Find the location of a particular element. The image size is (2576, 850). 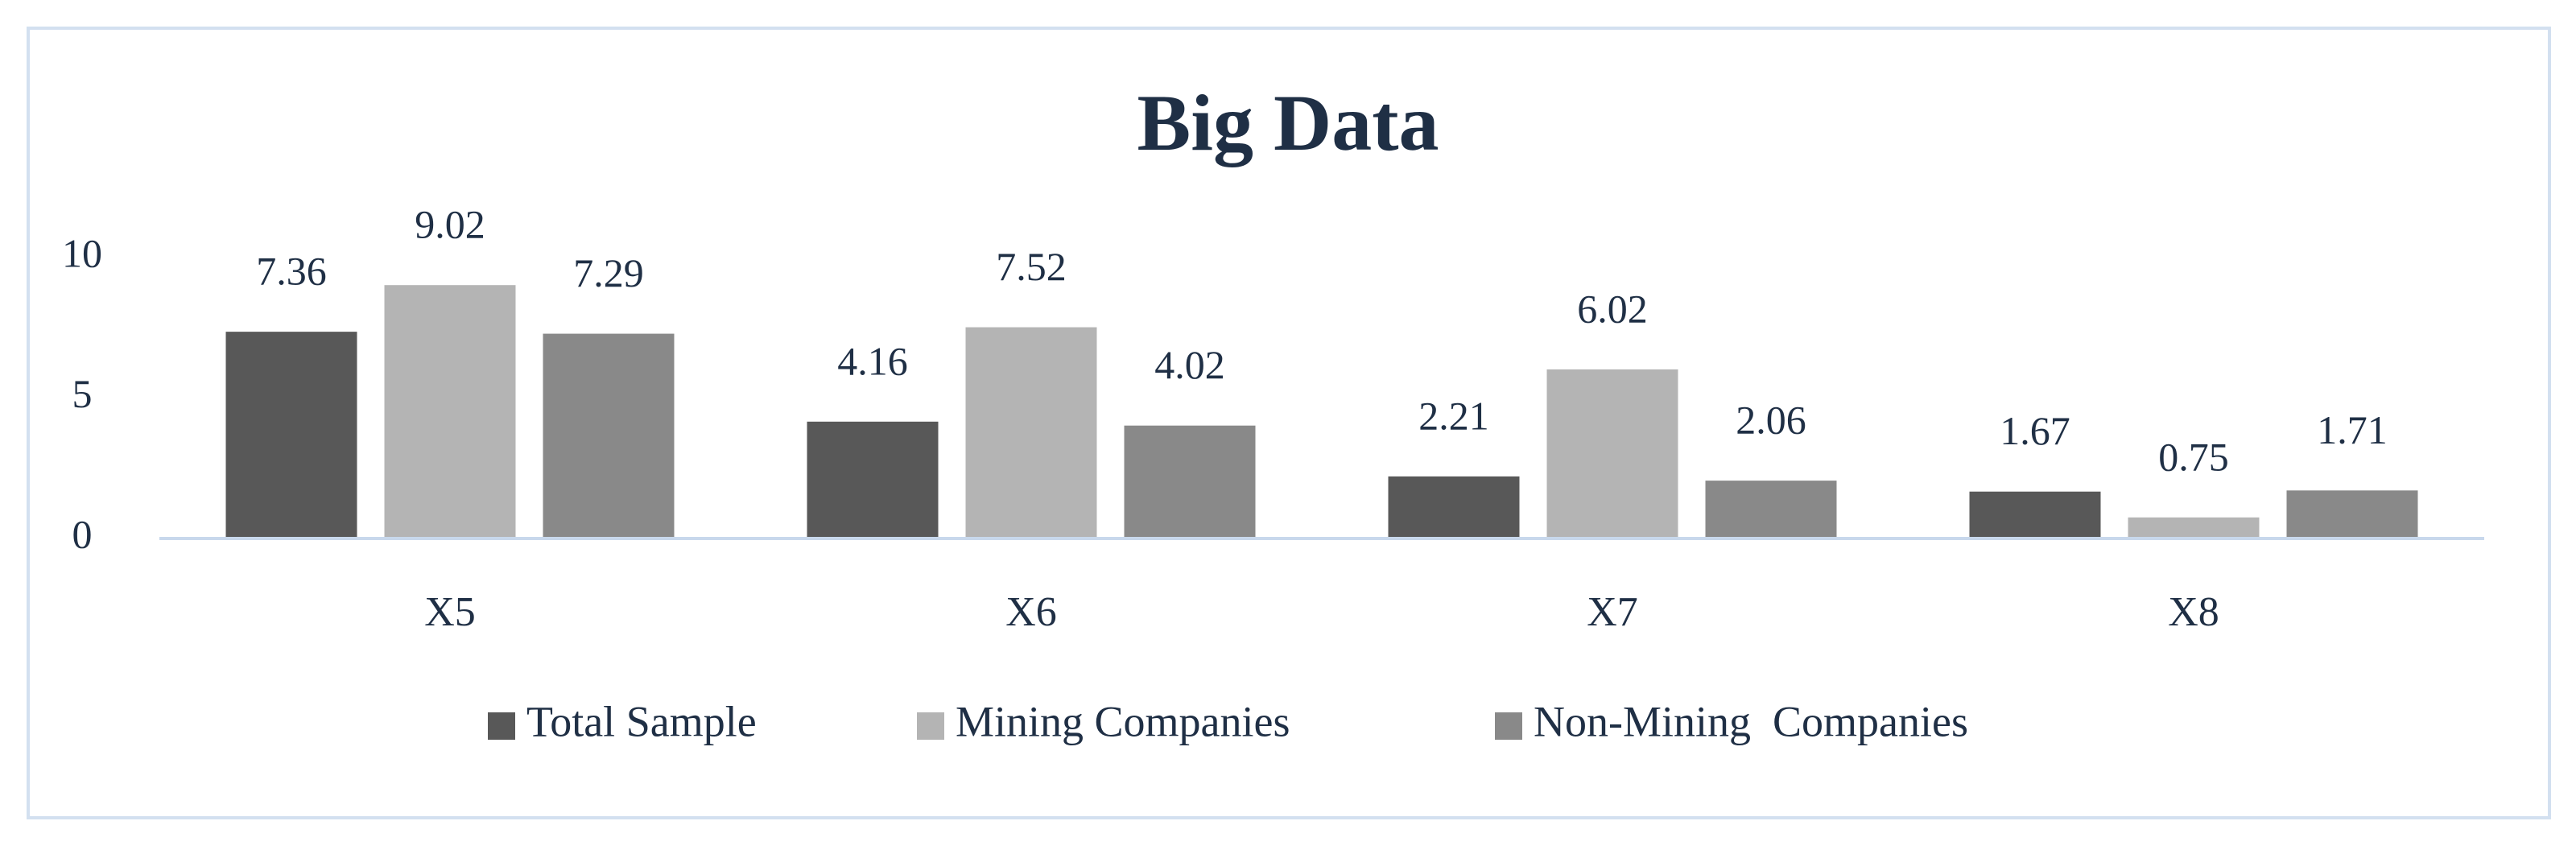

y-tick-label: 5 is located at coordinates (82, 393).